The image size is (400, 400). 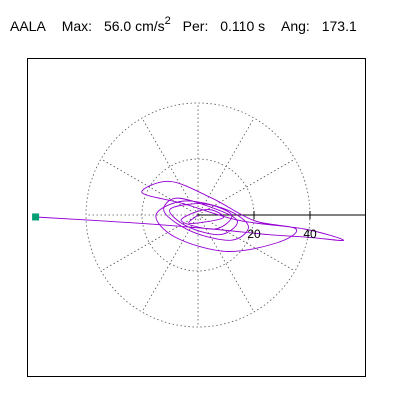 What do you see at coordinates (77, 25) in the screenshot?
I see `max-label: Max:` at bounding box center [77, 25].